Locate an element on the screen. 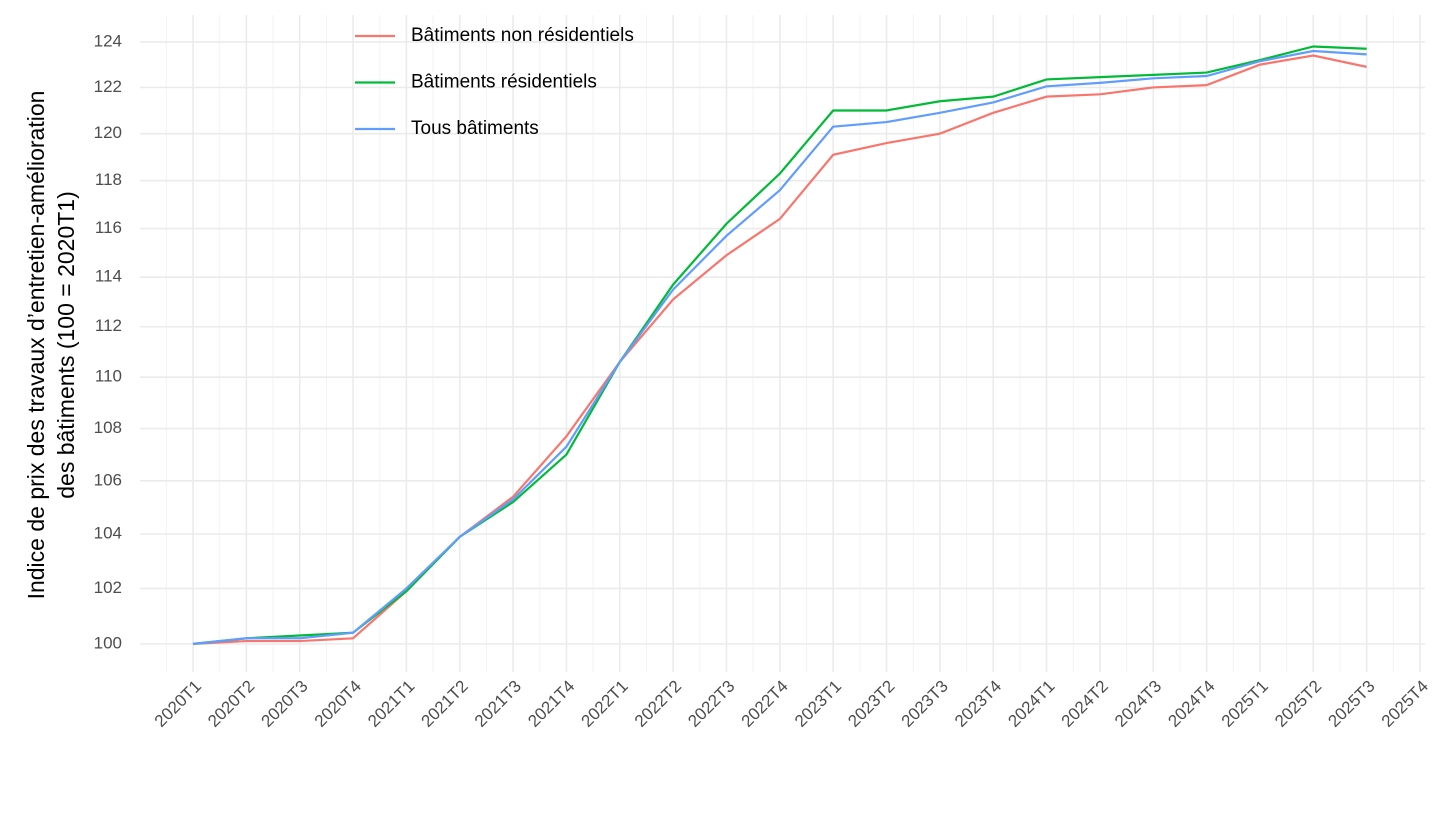 The width and height of the screenshot is (1440, 815). x-tick-label: 2020T3 is located at coordinates (284, 704).